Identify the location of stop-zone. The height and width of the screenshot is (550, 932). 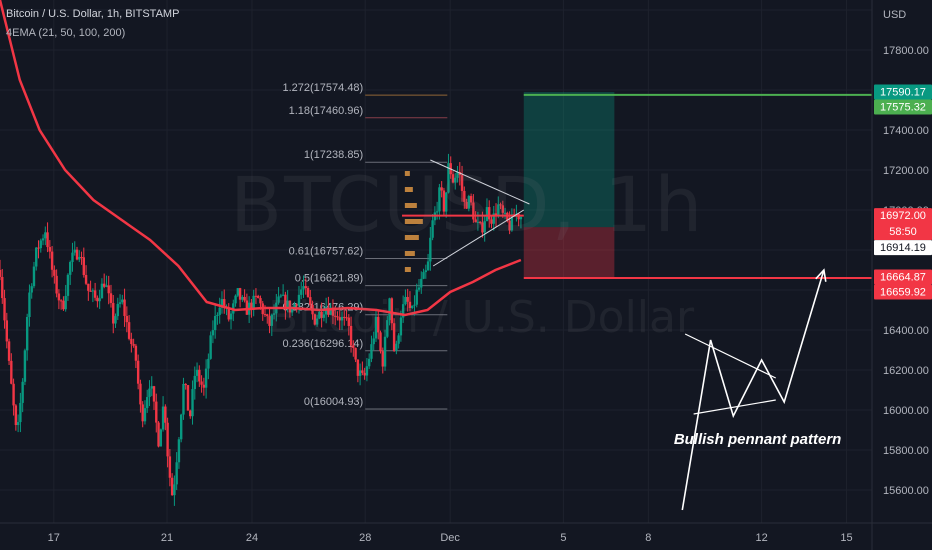
(569, 252).